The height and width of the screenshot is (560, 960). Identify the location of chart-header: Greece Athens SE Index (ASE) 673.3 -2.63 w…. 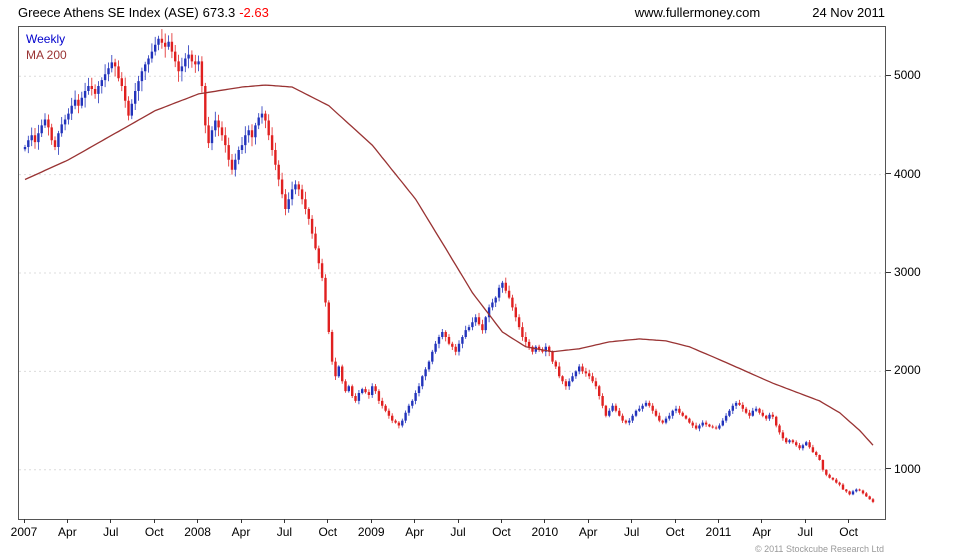
(451, 12).